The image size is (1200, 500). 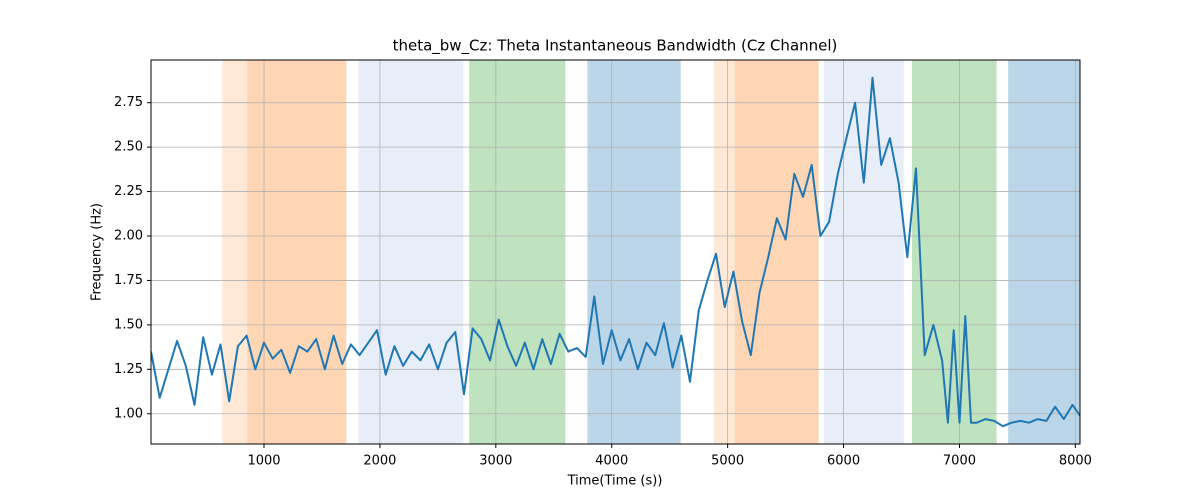 What do you see at coordinates (843, 461) in the screenshot?
I see `x-tick-label: 6000` at bounding box center [843, 461].